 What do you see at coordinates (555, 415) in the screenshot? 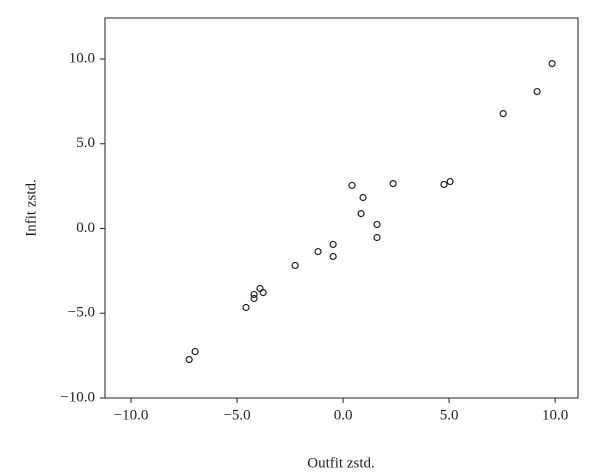
I see `x-tick-label: 10.0` at bounding box center [555, 415].